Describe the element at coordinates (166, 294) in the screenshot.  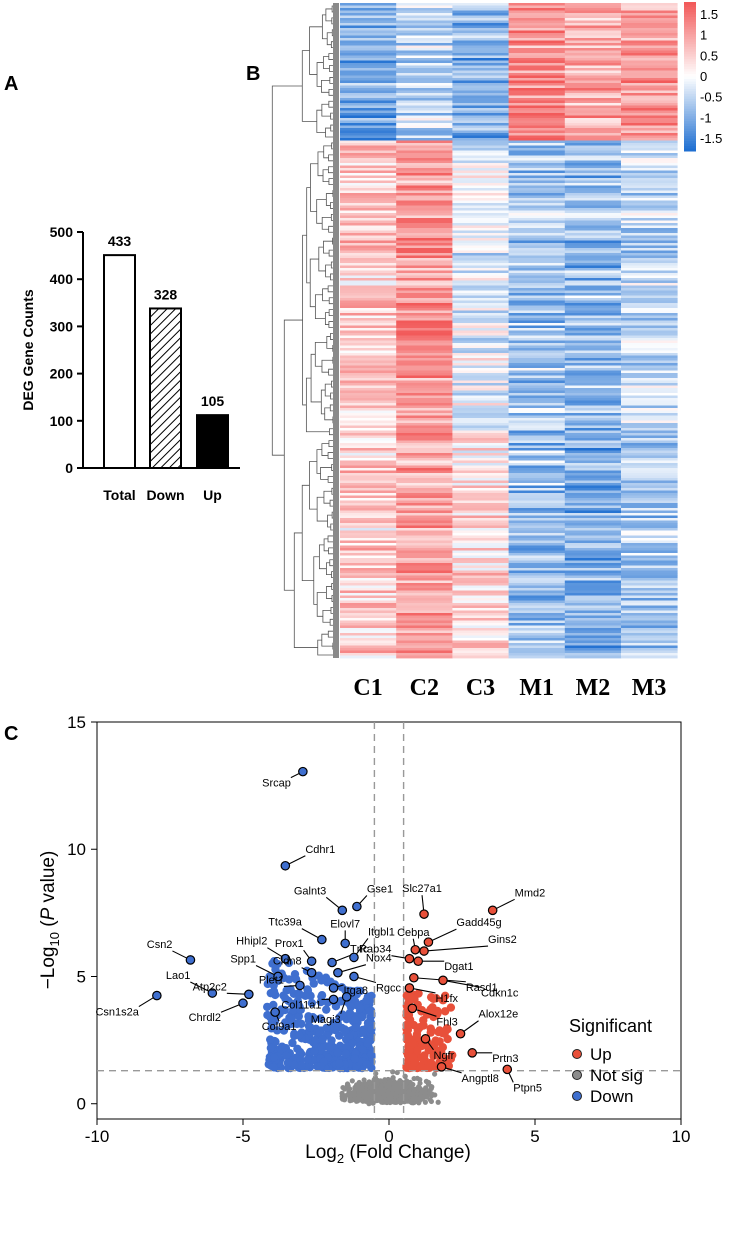
I see `bar-value-label-down: 328` at that location.